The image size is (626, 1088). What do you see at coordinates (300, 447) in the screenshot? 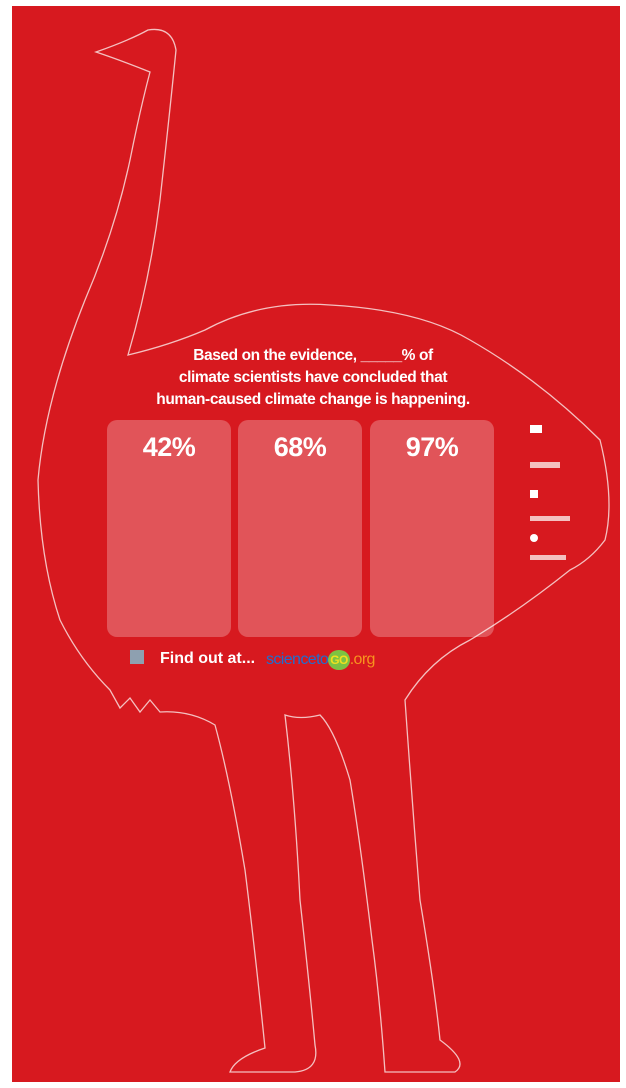
I see `option-label: 68%` at bounding box center [300, 447].